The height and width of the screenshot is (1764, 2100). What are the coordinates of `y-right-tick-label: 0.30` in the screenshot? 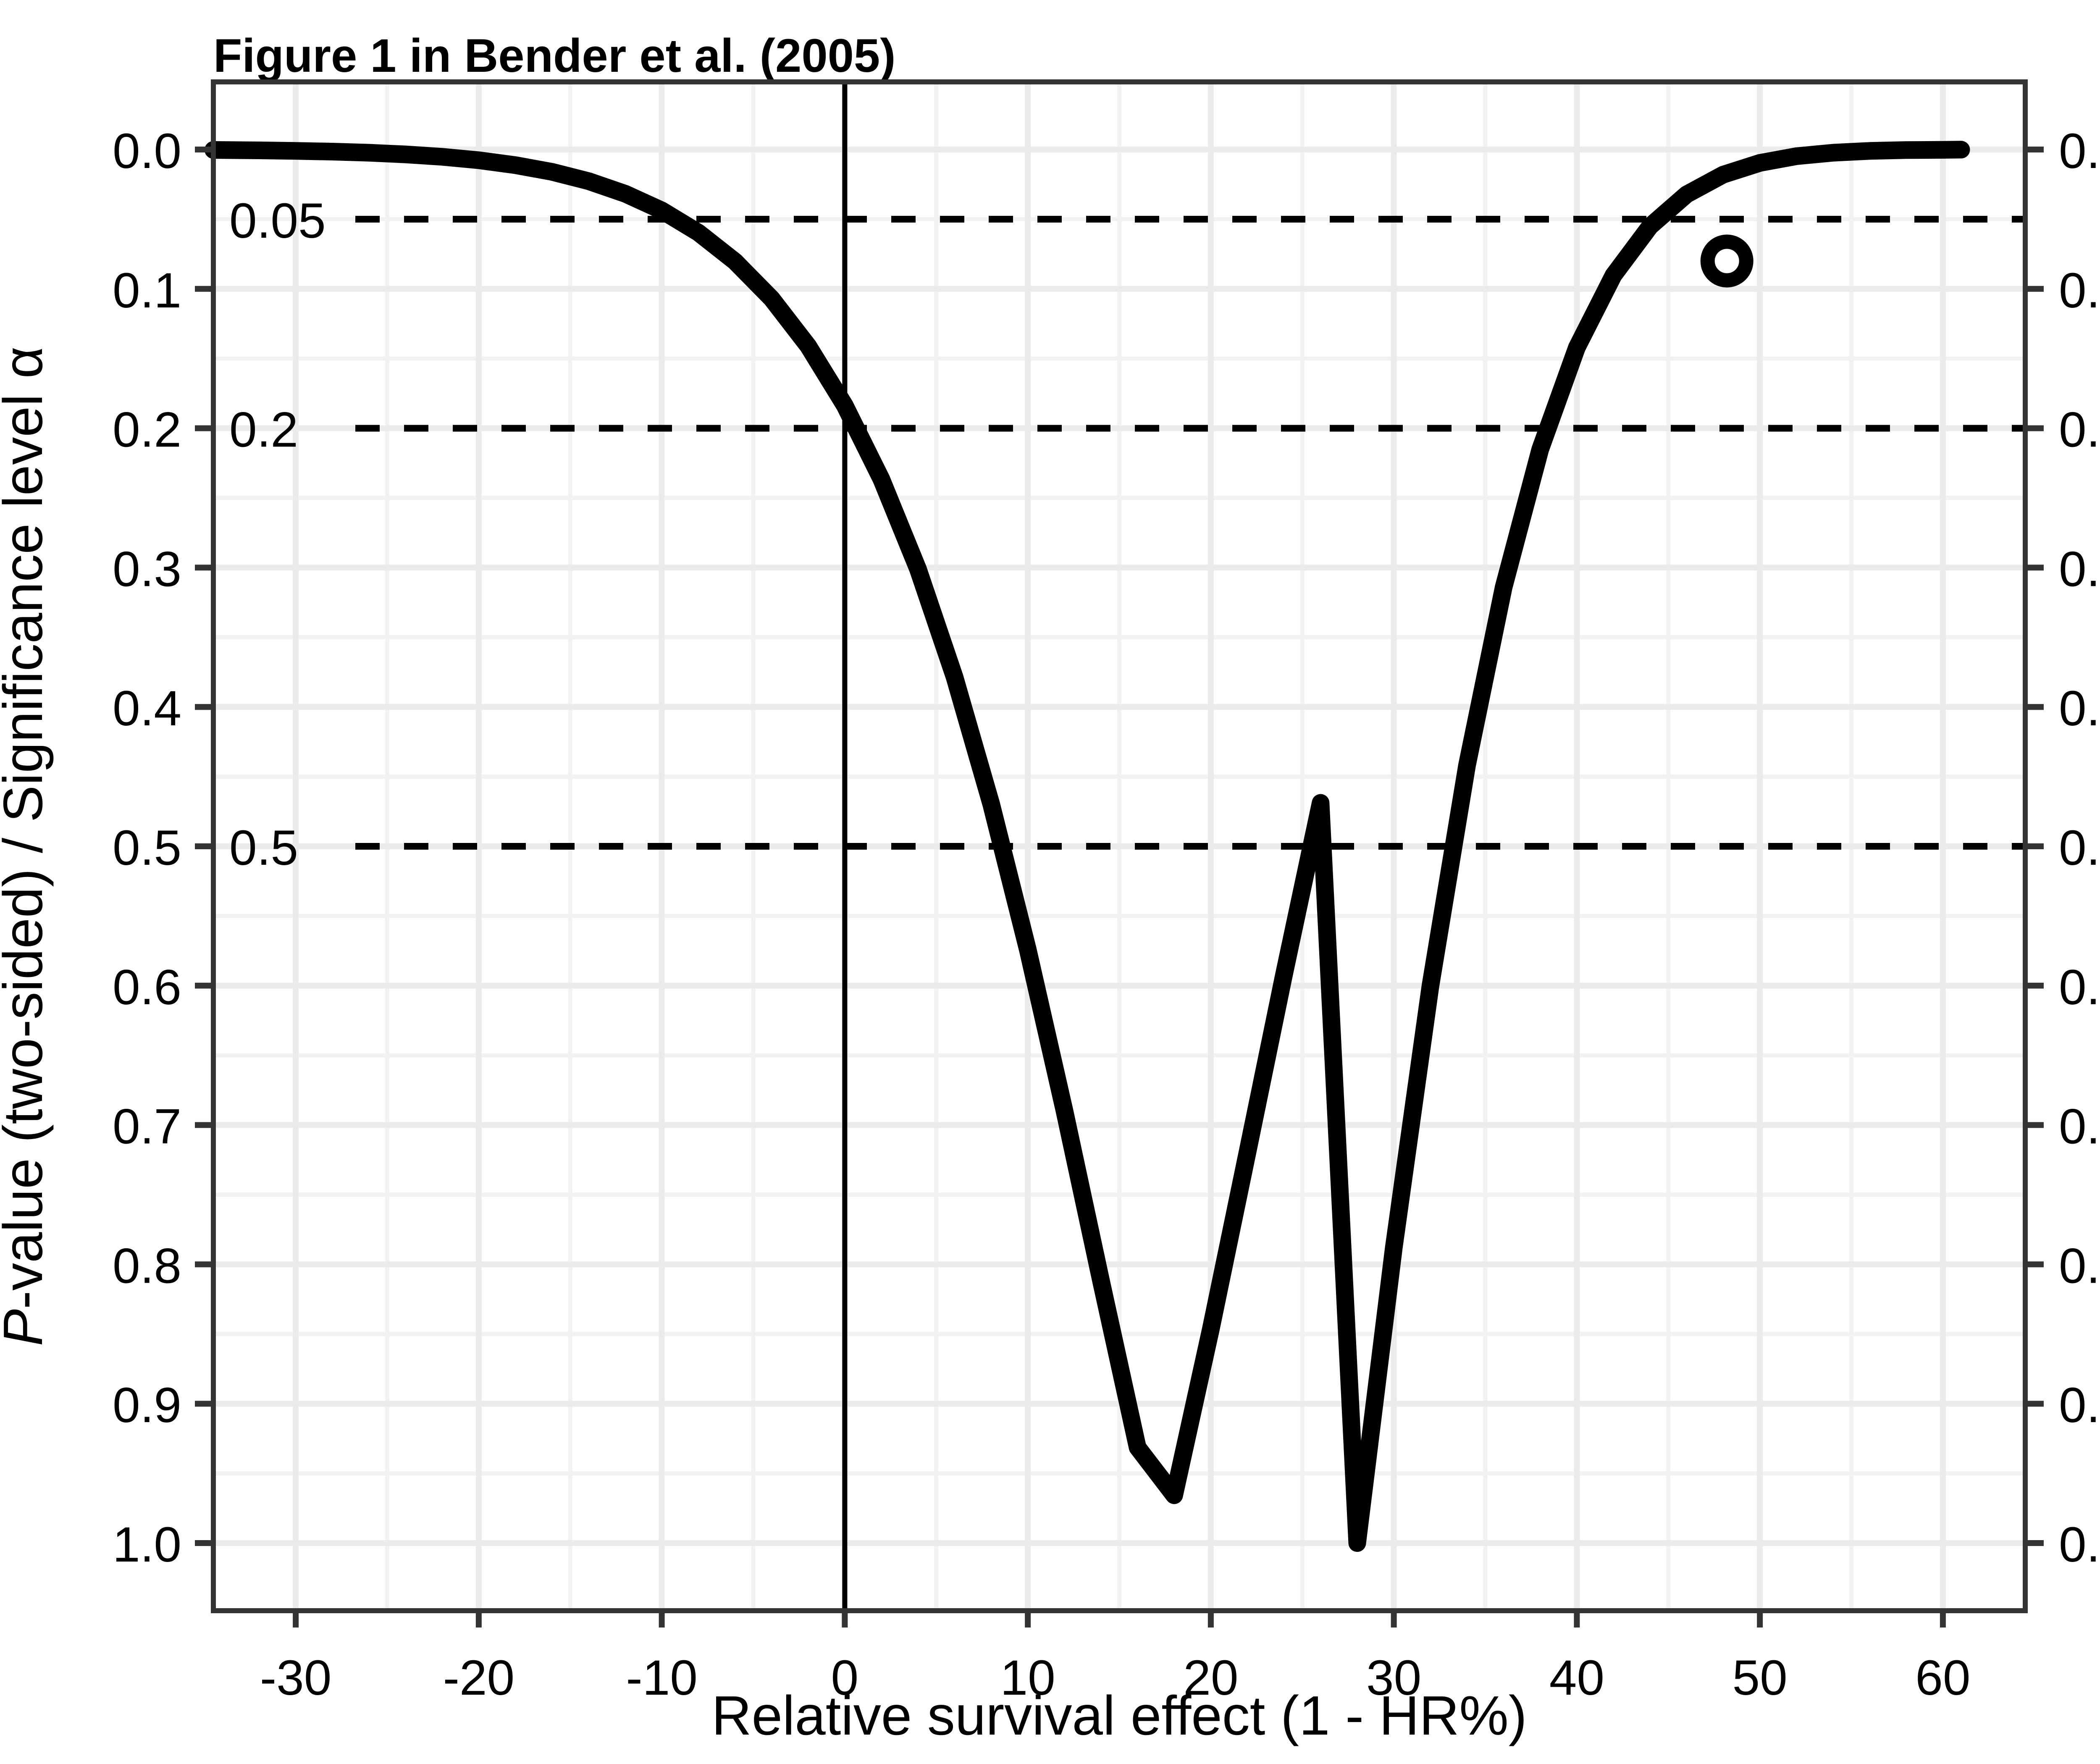 It's located at (2079, 987).